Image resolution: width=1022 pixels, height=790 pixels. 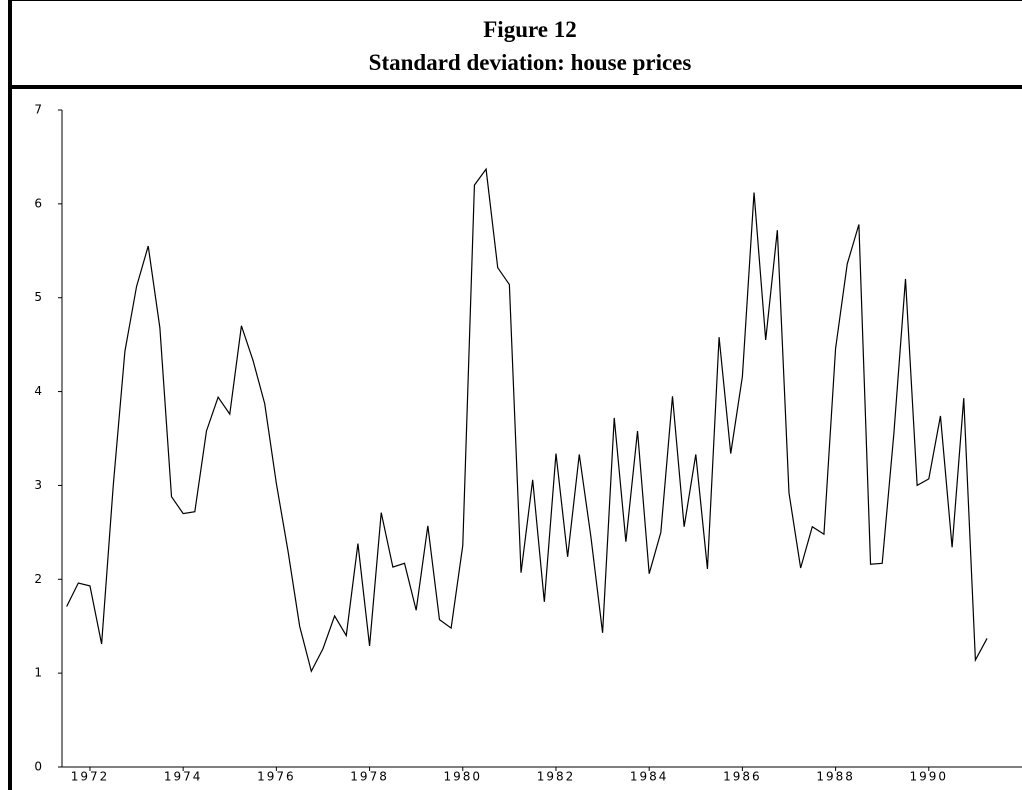 What do you see at coordinates (38, 673) in the screenshot?
I see `y-tick-label: 1` at bounding box center [38, 673].